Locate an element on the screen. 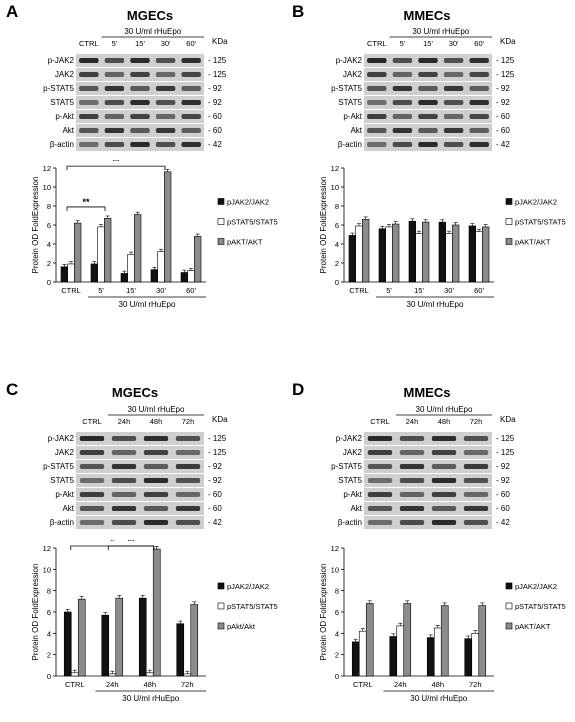 Image resolution: width=575 pixels, height=722 pixels. lane-label: CTRL is located at coordinates (89, 43).